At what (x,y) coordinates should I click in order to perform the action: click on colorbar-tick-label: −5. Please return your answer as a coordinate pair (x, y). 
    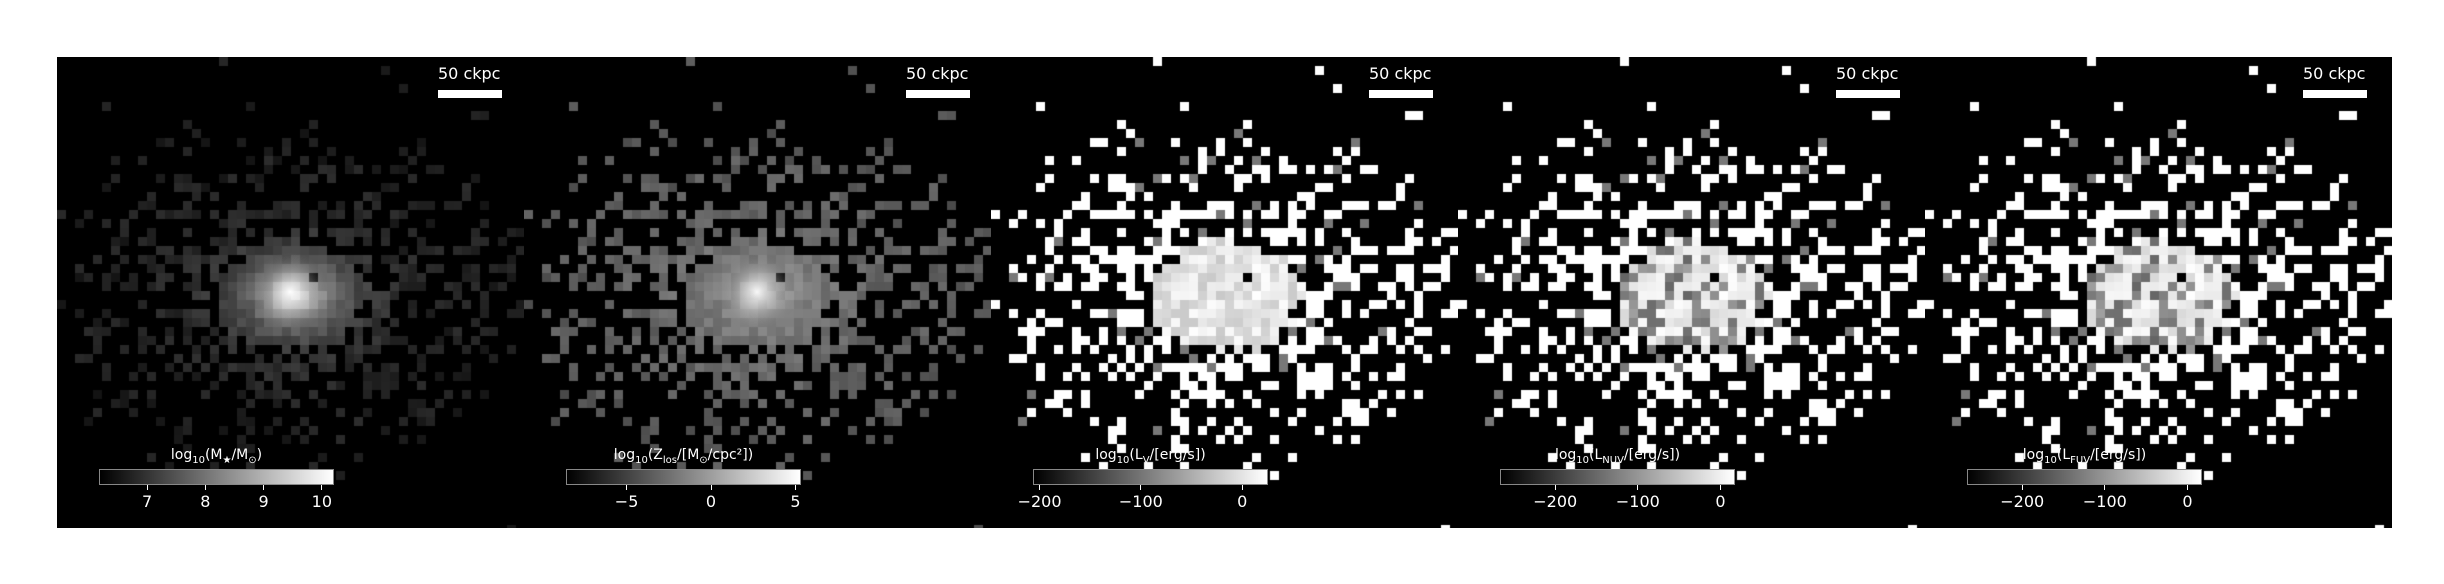
    Looking at the image, I should click on (626, 501).